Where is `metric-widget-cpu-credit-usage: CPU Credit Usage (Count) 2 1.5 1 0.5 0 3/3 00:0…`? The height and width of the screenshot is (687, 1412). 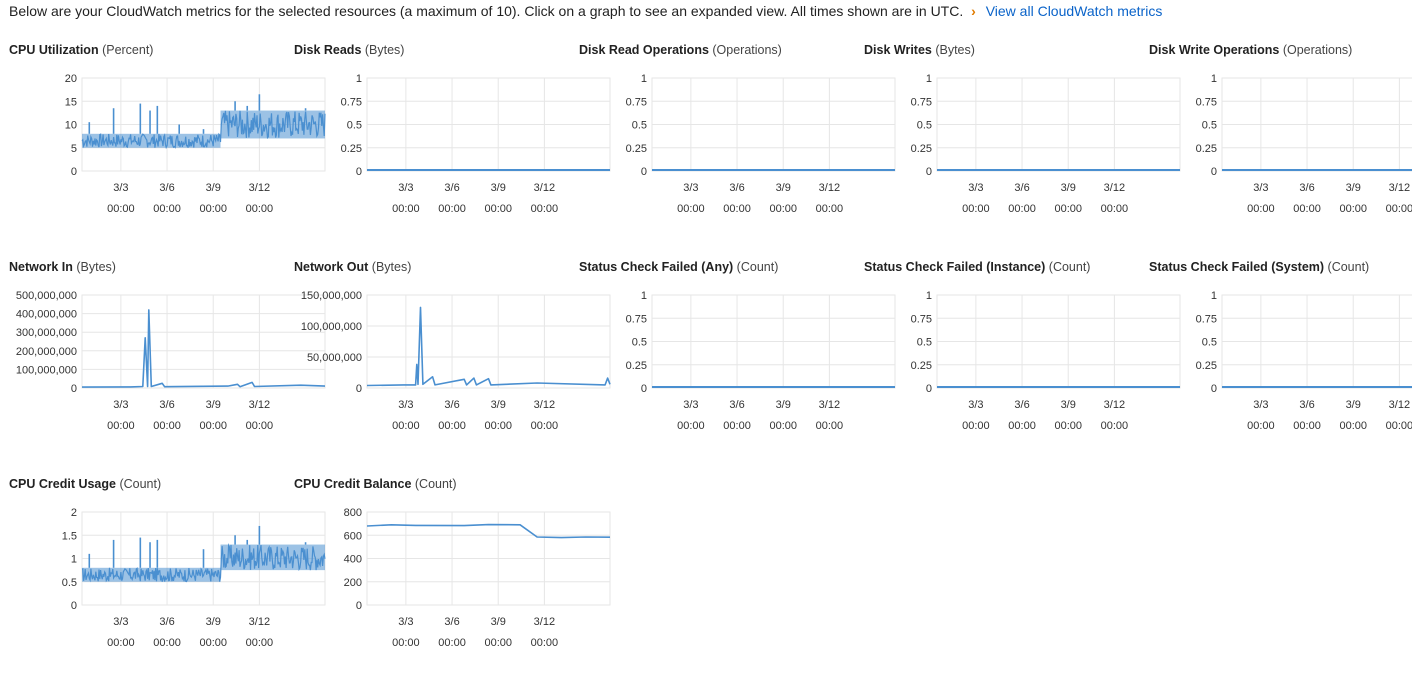 metric-widget-cpu-credit-usage: CPU Credit Usage (Count) 2 1.5 1 0.5 0 3/3 00:0… is located at coordinates (167, 582).